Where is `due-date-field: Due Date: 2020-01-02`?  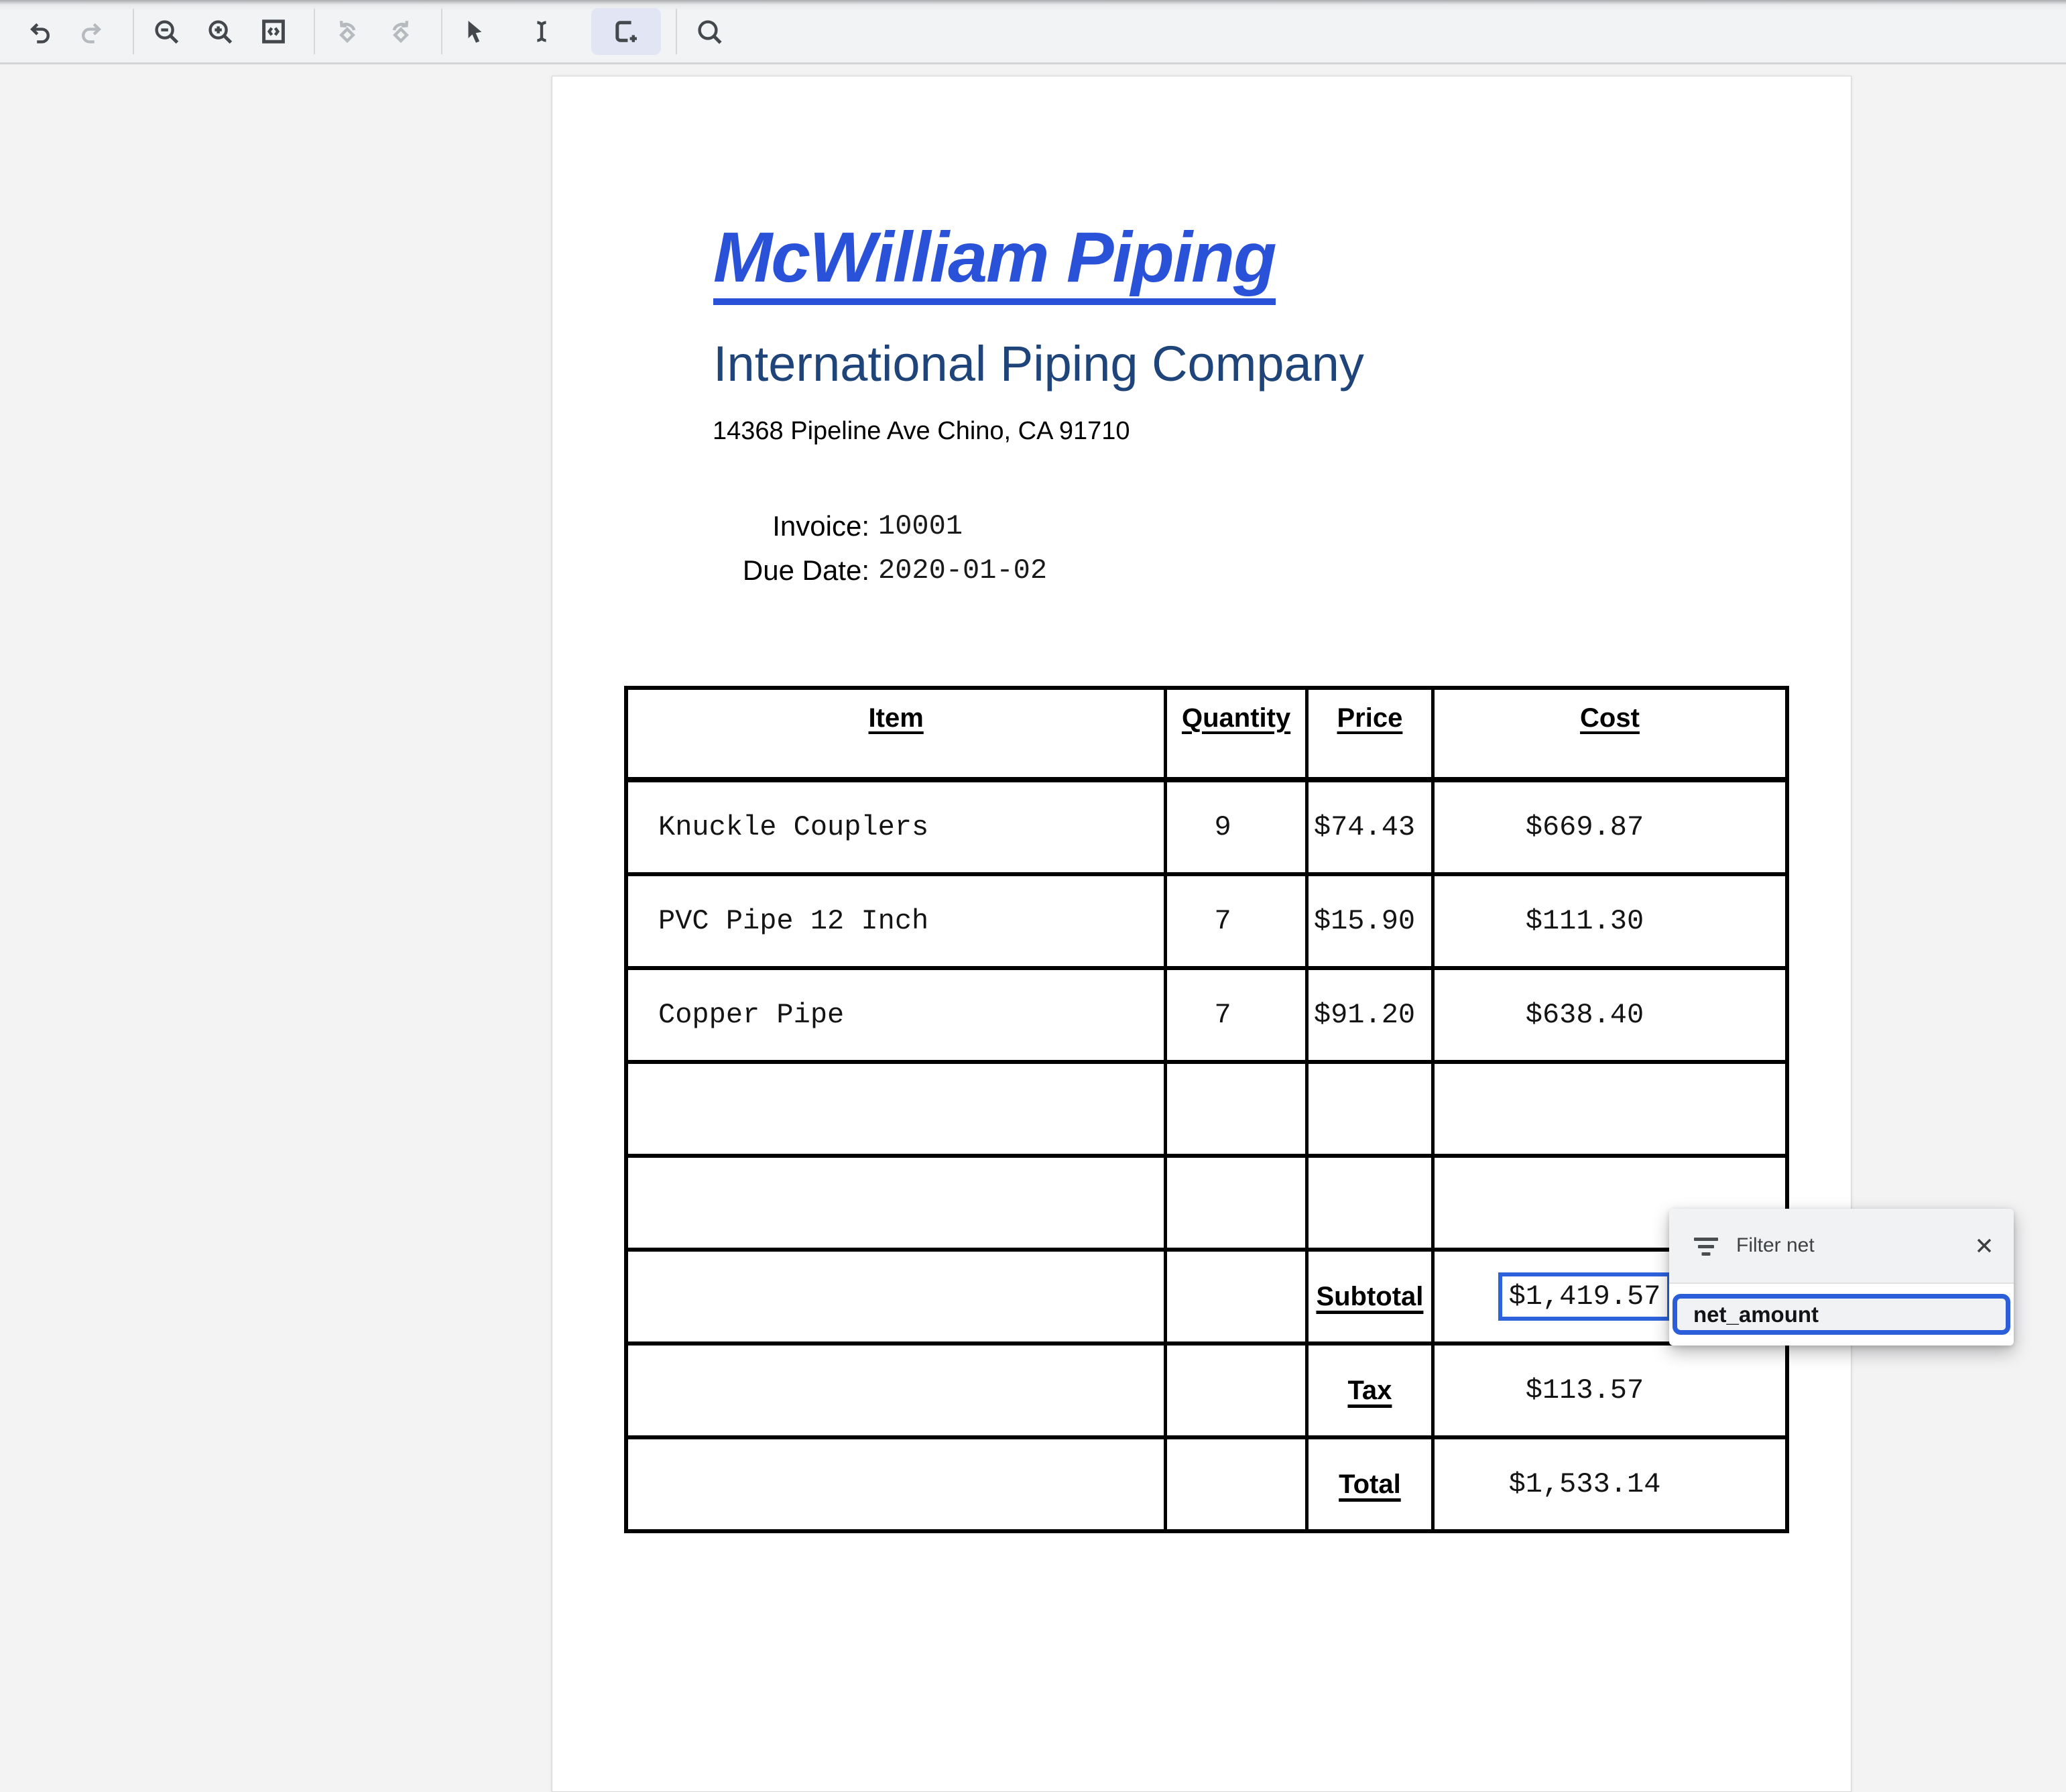 due-date-field: Due Date: 2020-01-02 is located at coordinates (799, 570).